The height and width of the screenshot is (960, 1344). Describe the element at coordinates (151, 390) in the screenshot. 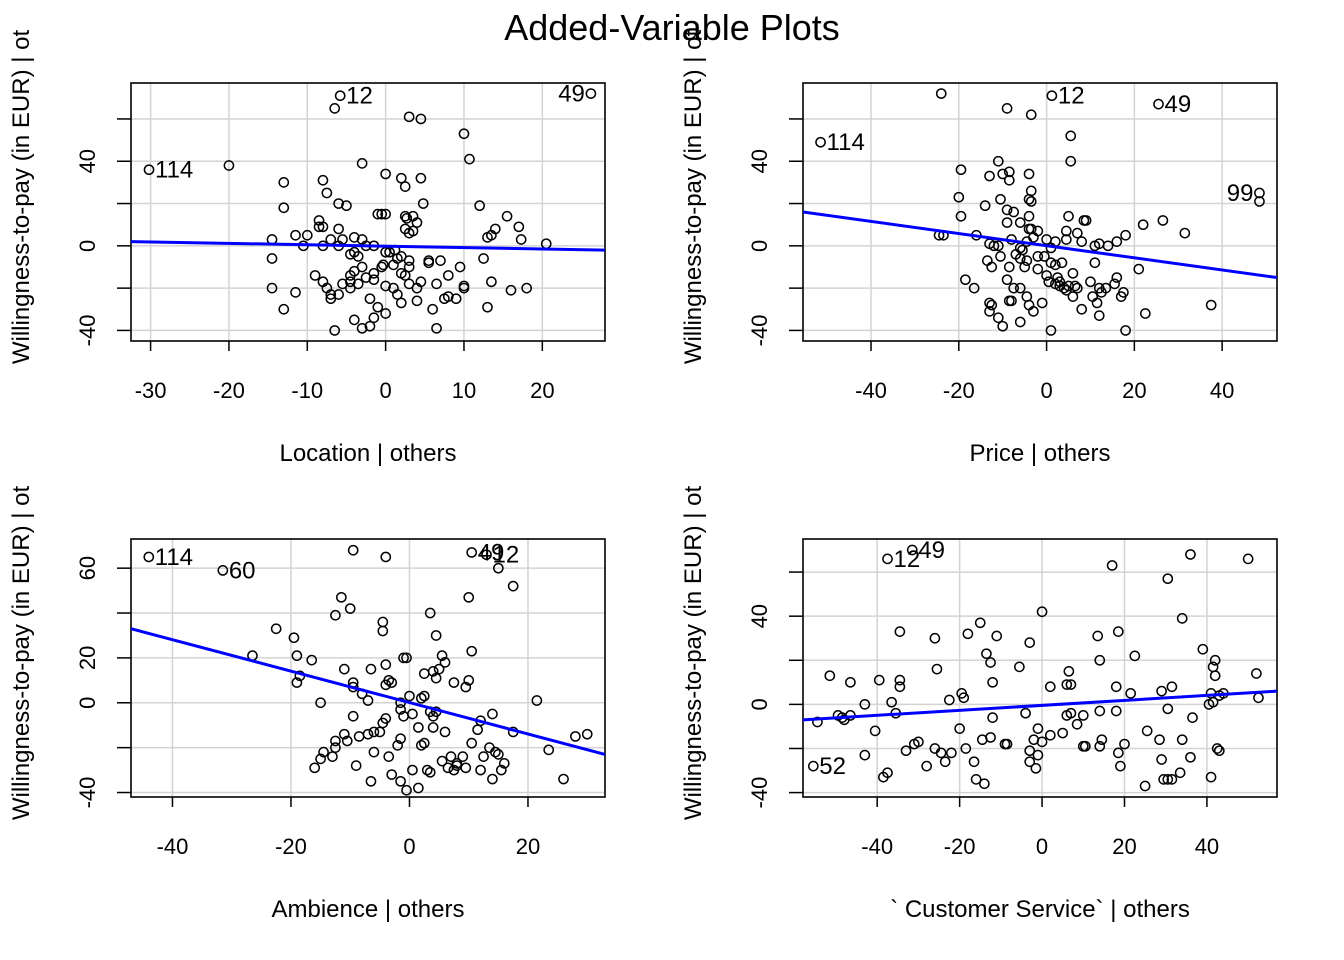

I see `x-tick-label: -30` at that location.